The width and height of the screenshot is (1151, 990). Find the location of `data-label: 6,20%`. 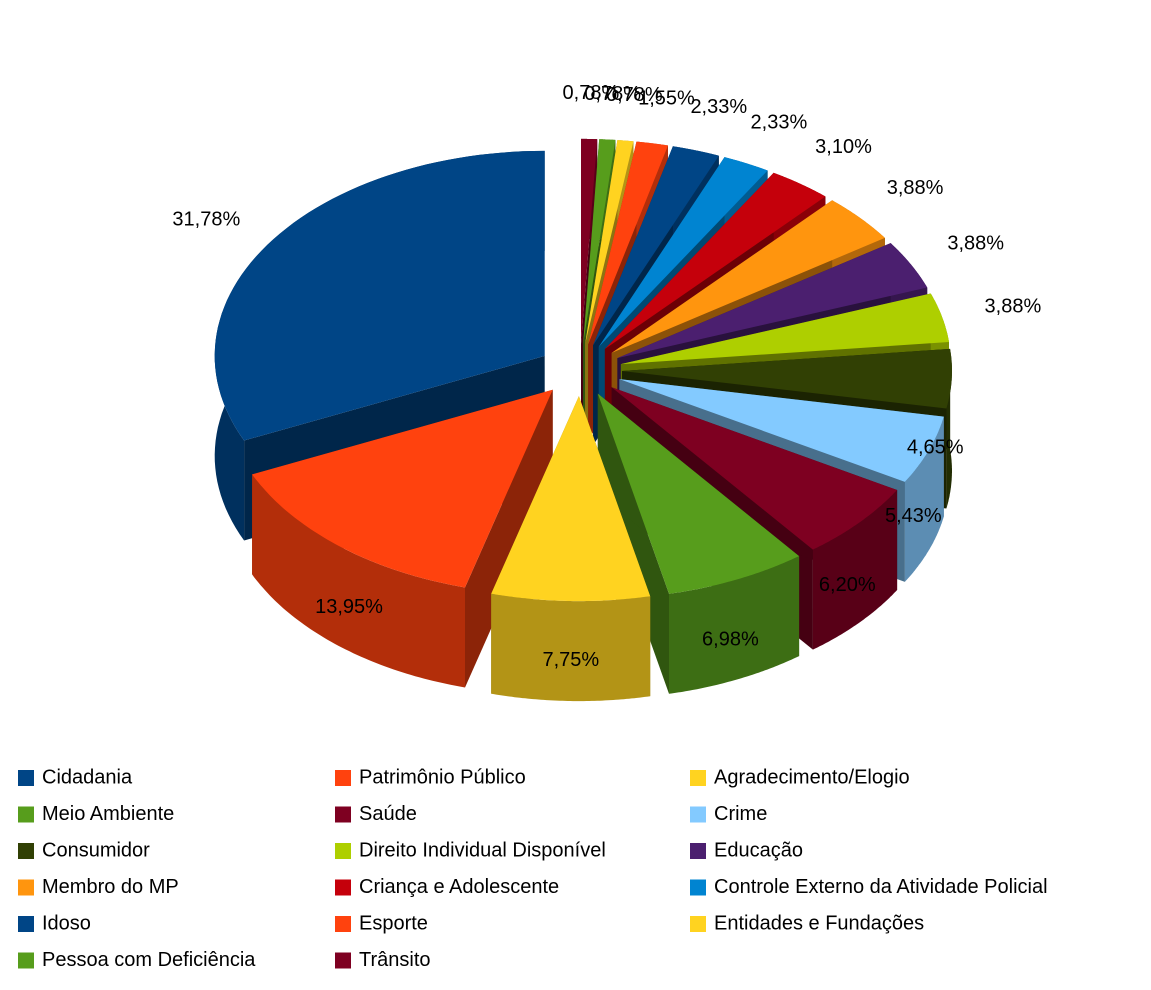

data-label: 6,20% is located at coordinates (847, 585).